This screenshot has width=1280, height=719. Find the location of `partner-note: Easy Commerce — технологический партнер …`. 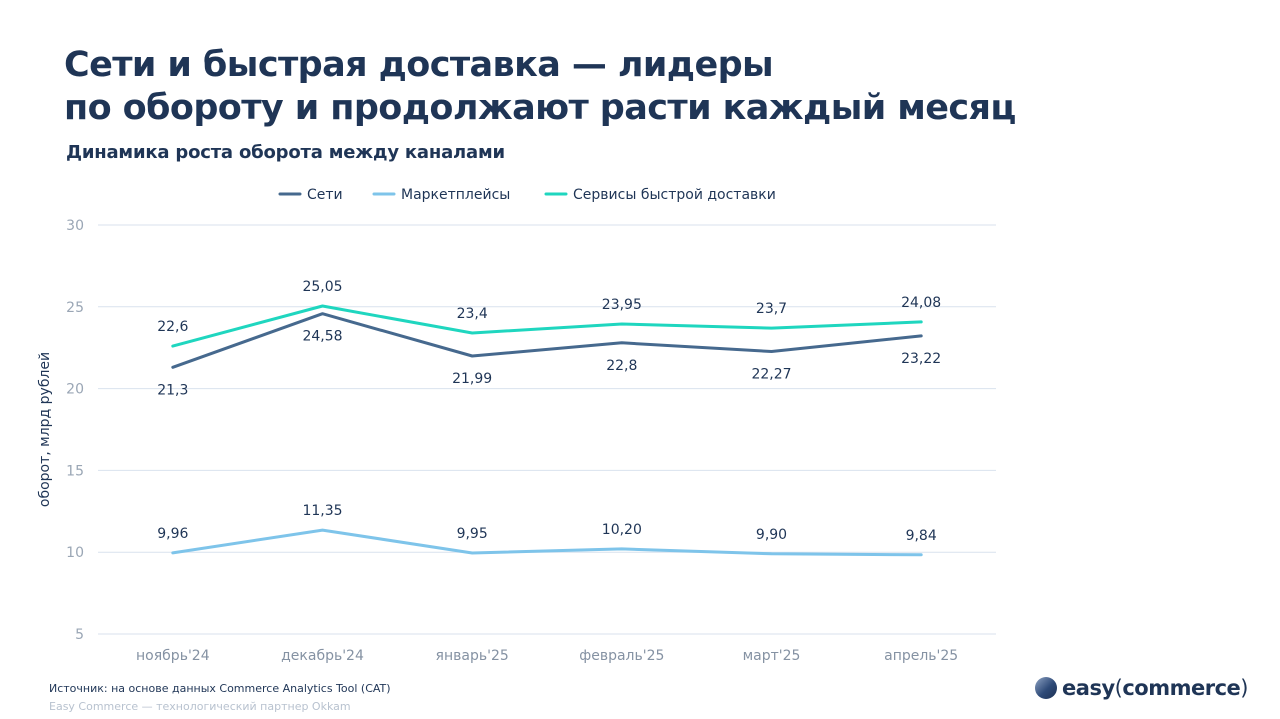

partner-note: Easy Commerce — технологический партнер … is located at coordinates (200, 706).